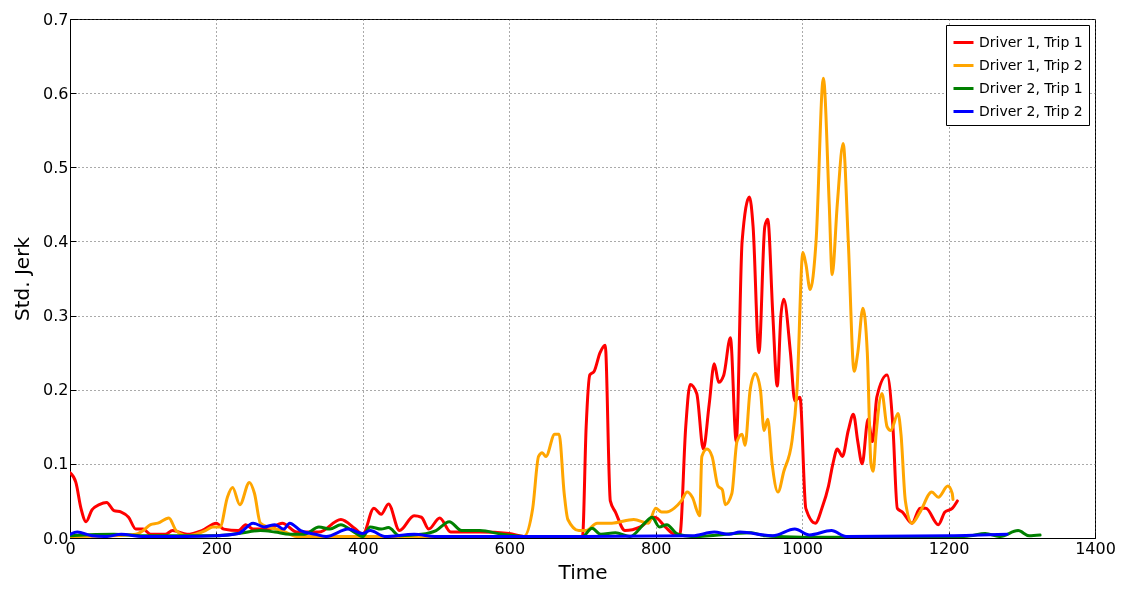 The image size is (1124, 590). Describe the element at coordinates (56, 19) in the screenshot. I see `y-tick-label: 0.7` at that location.